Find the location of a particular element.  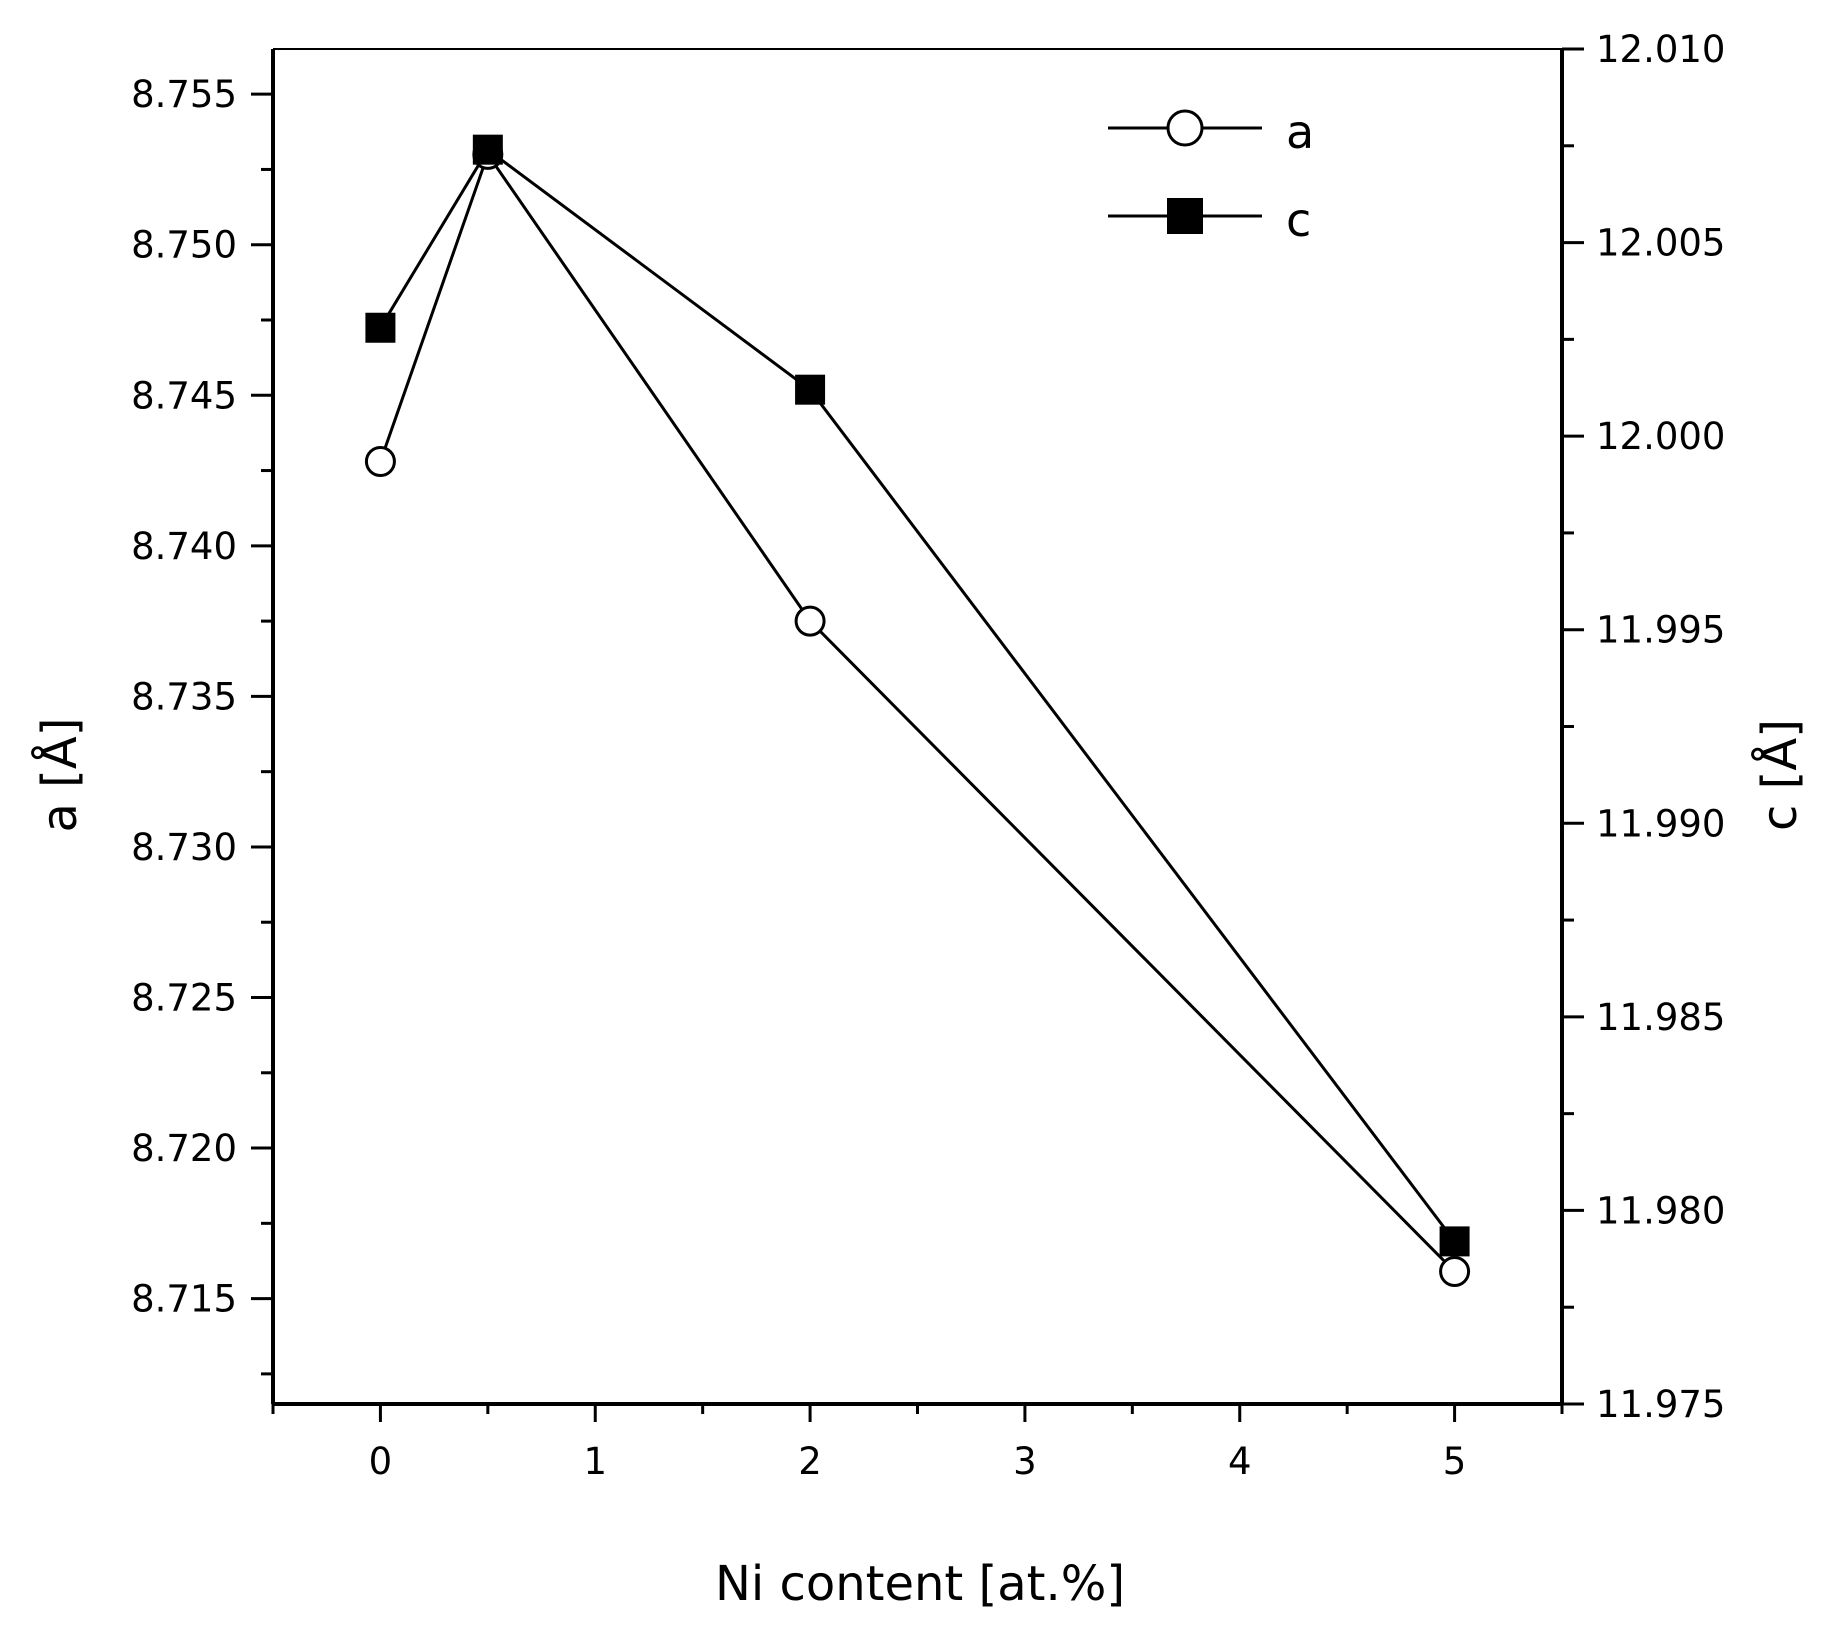

right-y-tick-label: 12.005 is located at coordinates (1660, 243).